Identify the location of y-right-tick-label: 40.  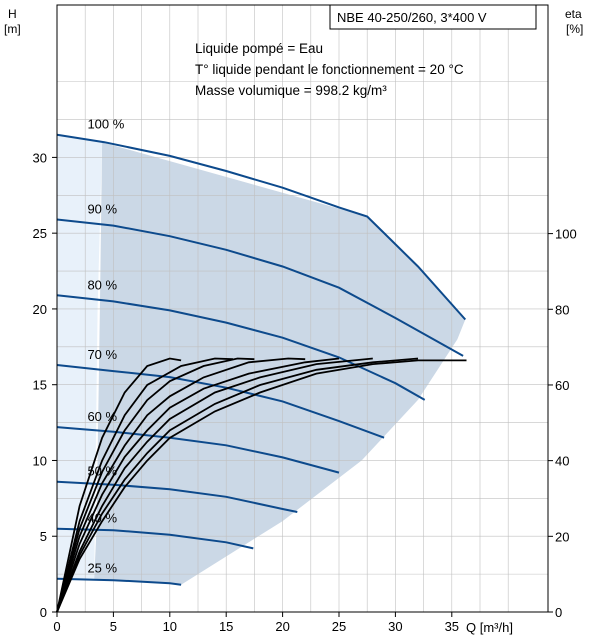
(562, 461).